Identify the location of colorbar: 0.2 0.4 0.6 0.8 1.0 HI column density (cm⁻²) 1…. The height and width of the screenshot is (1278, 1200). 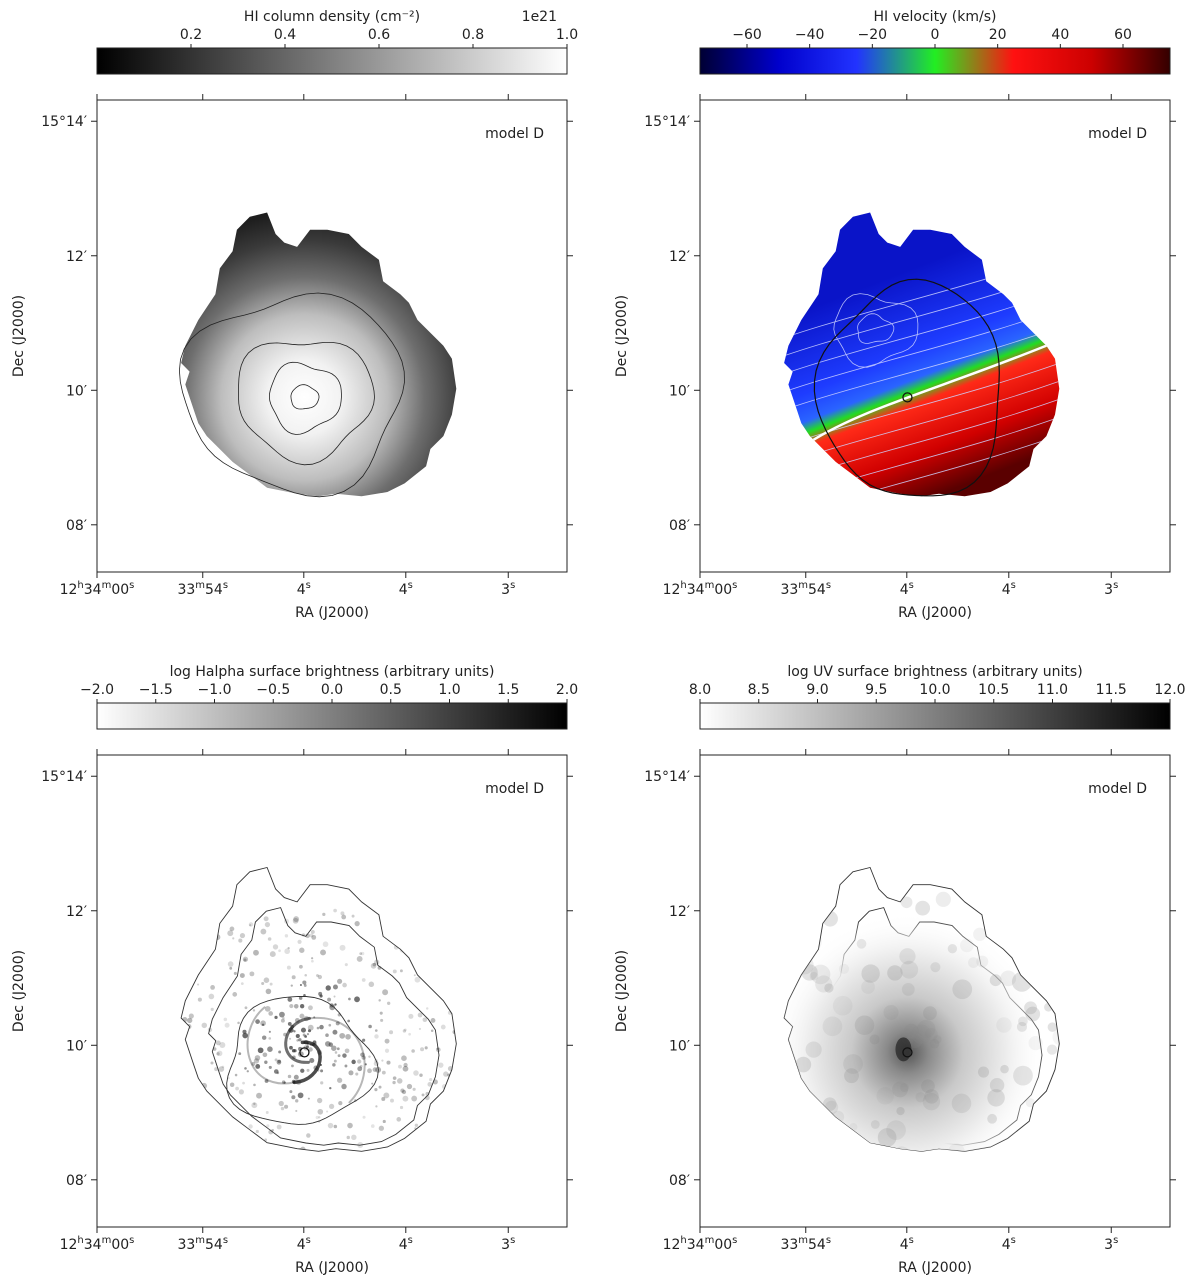
(337, 42).